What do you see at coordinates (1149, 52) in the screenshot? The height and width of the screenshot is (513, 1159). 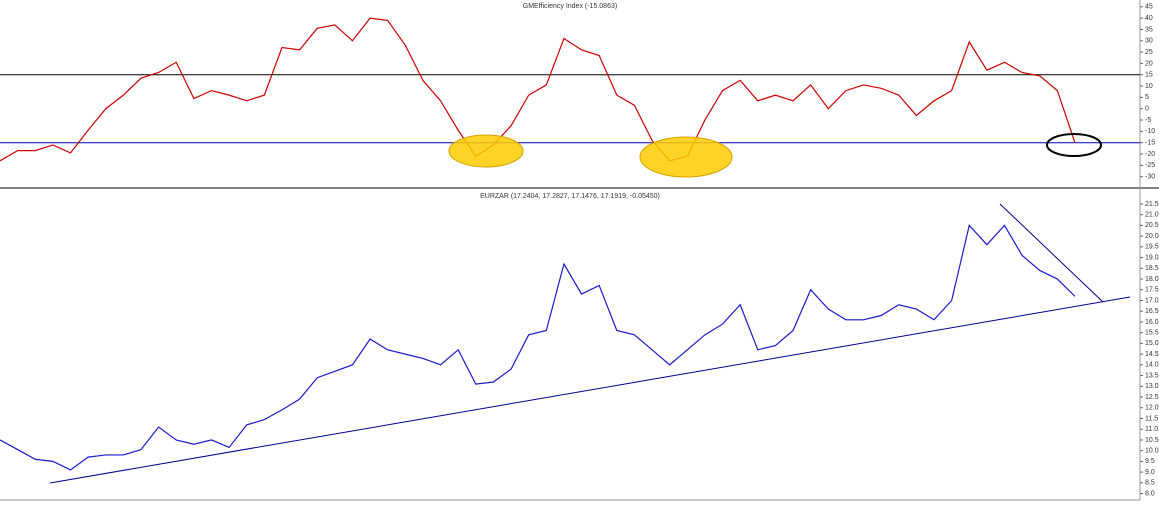 I see `y-tick-label: 25` at bounding box center [1149, 52].